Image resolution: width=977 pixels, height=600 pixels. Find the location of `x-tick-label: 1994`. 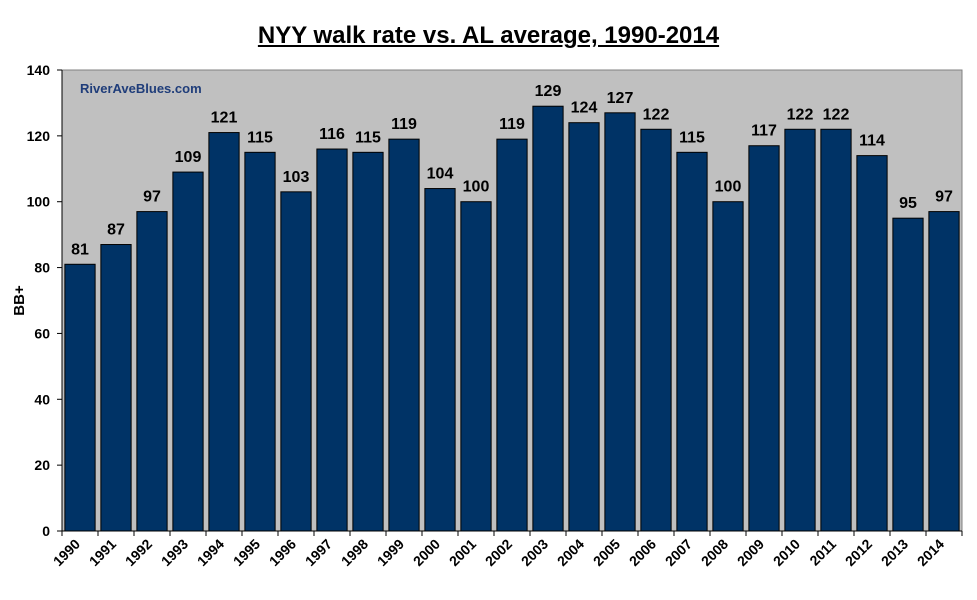

x-tick-label: 1994 is located at coordinates (210, 552).